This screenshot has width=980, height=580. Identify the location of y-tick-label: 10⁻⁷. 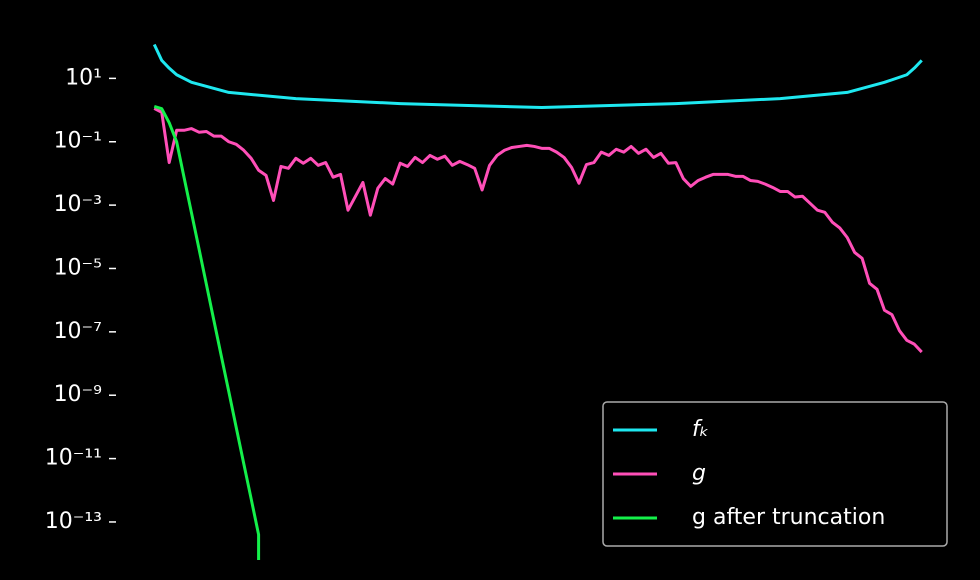
(78, 331).